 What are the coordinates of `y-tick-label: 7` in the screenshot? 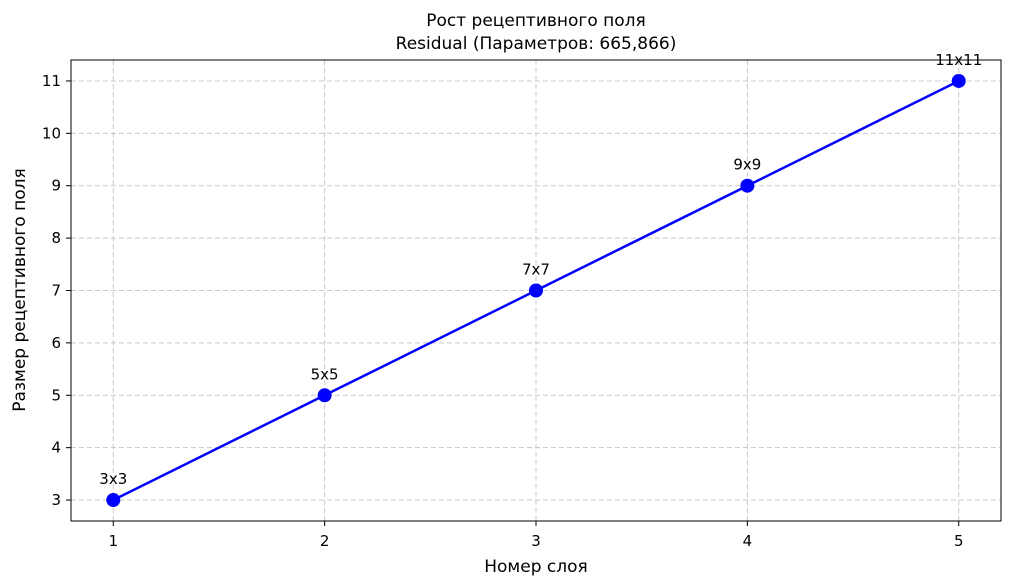 It's located at (56, 291).